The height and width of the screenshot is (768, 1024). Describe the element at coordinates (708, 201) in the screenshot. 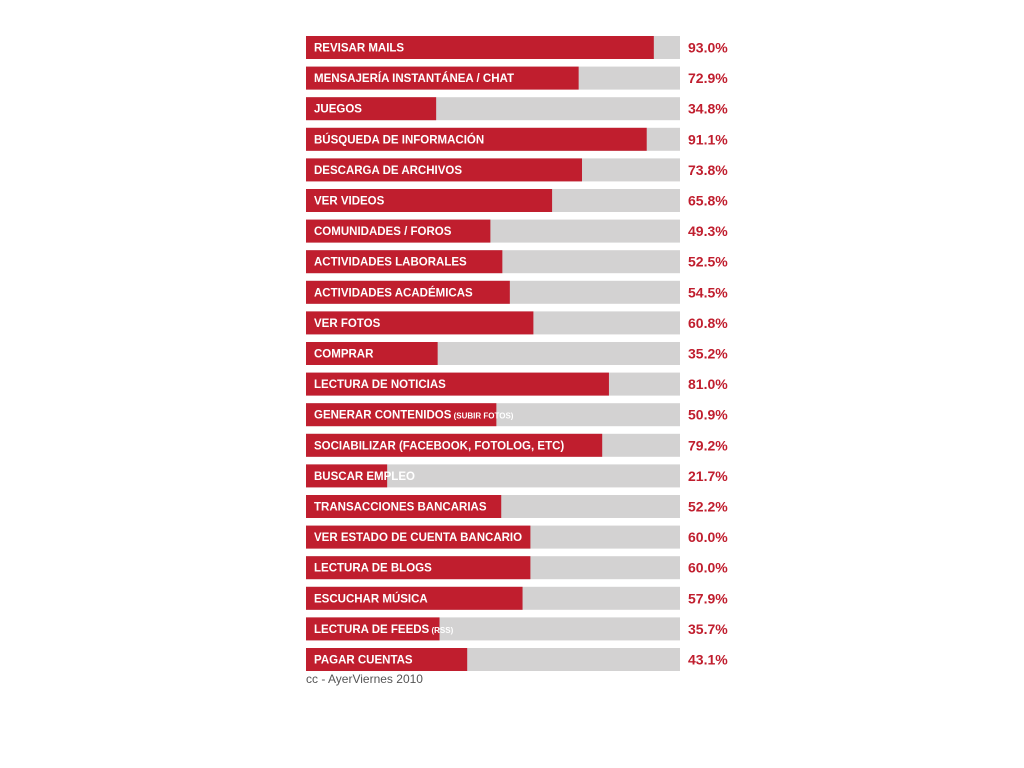

I see `bar-value-label: 65.8%` at that location.